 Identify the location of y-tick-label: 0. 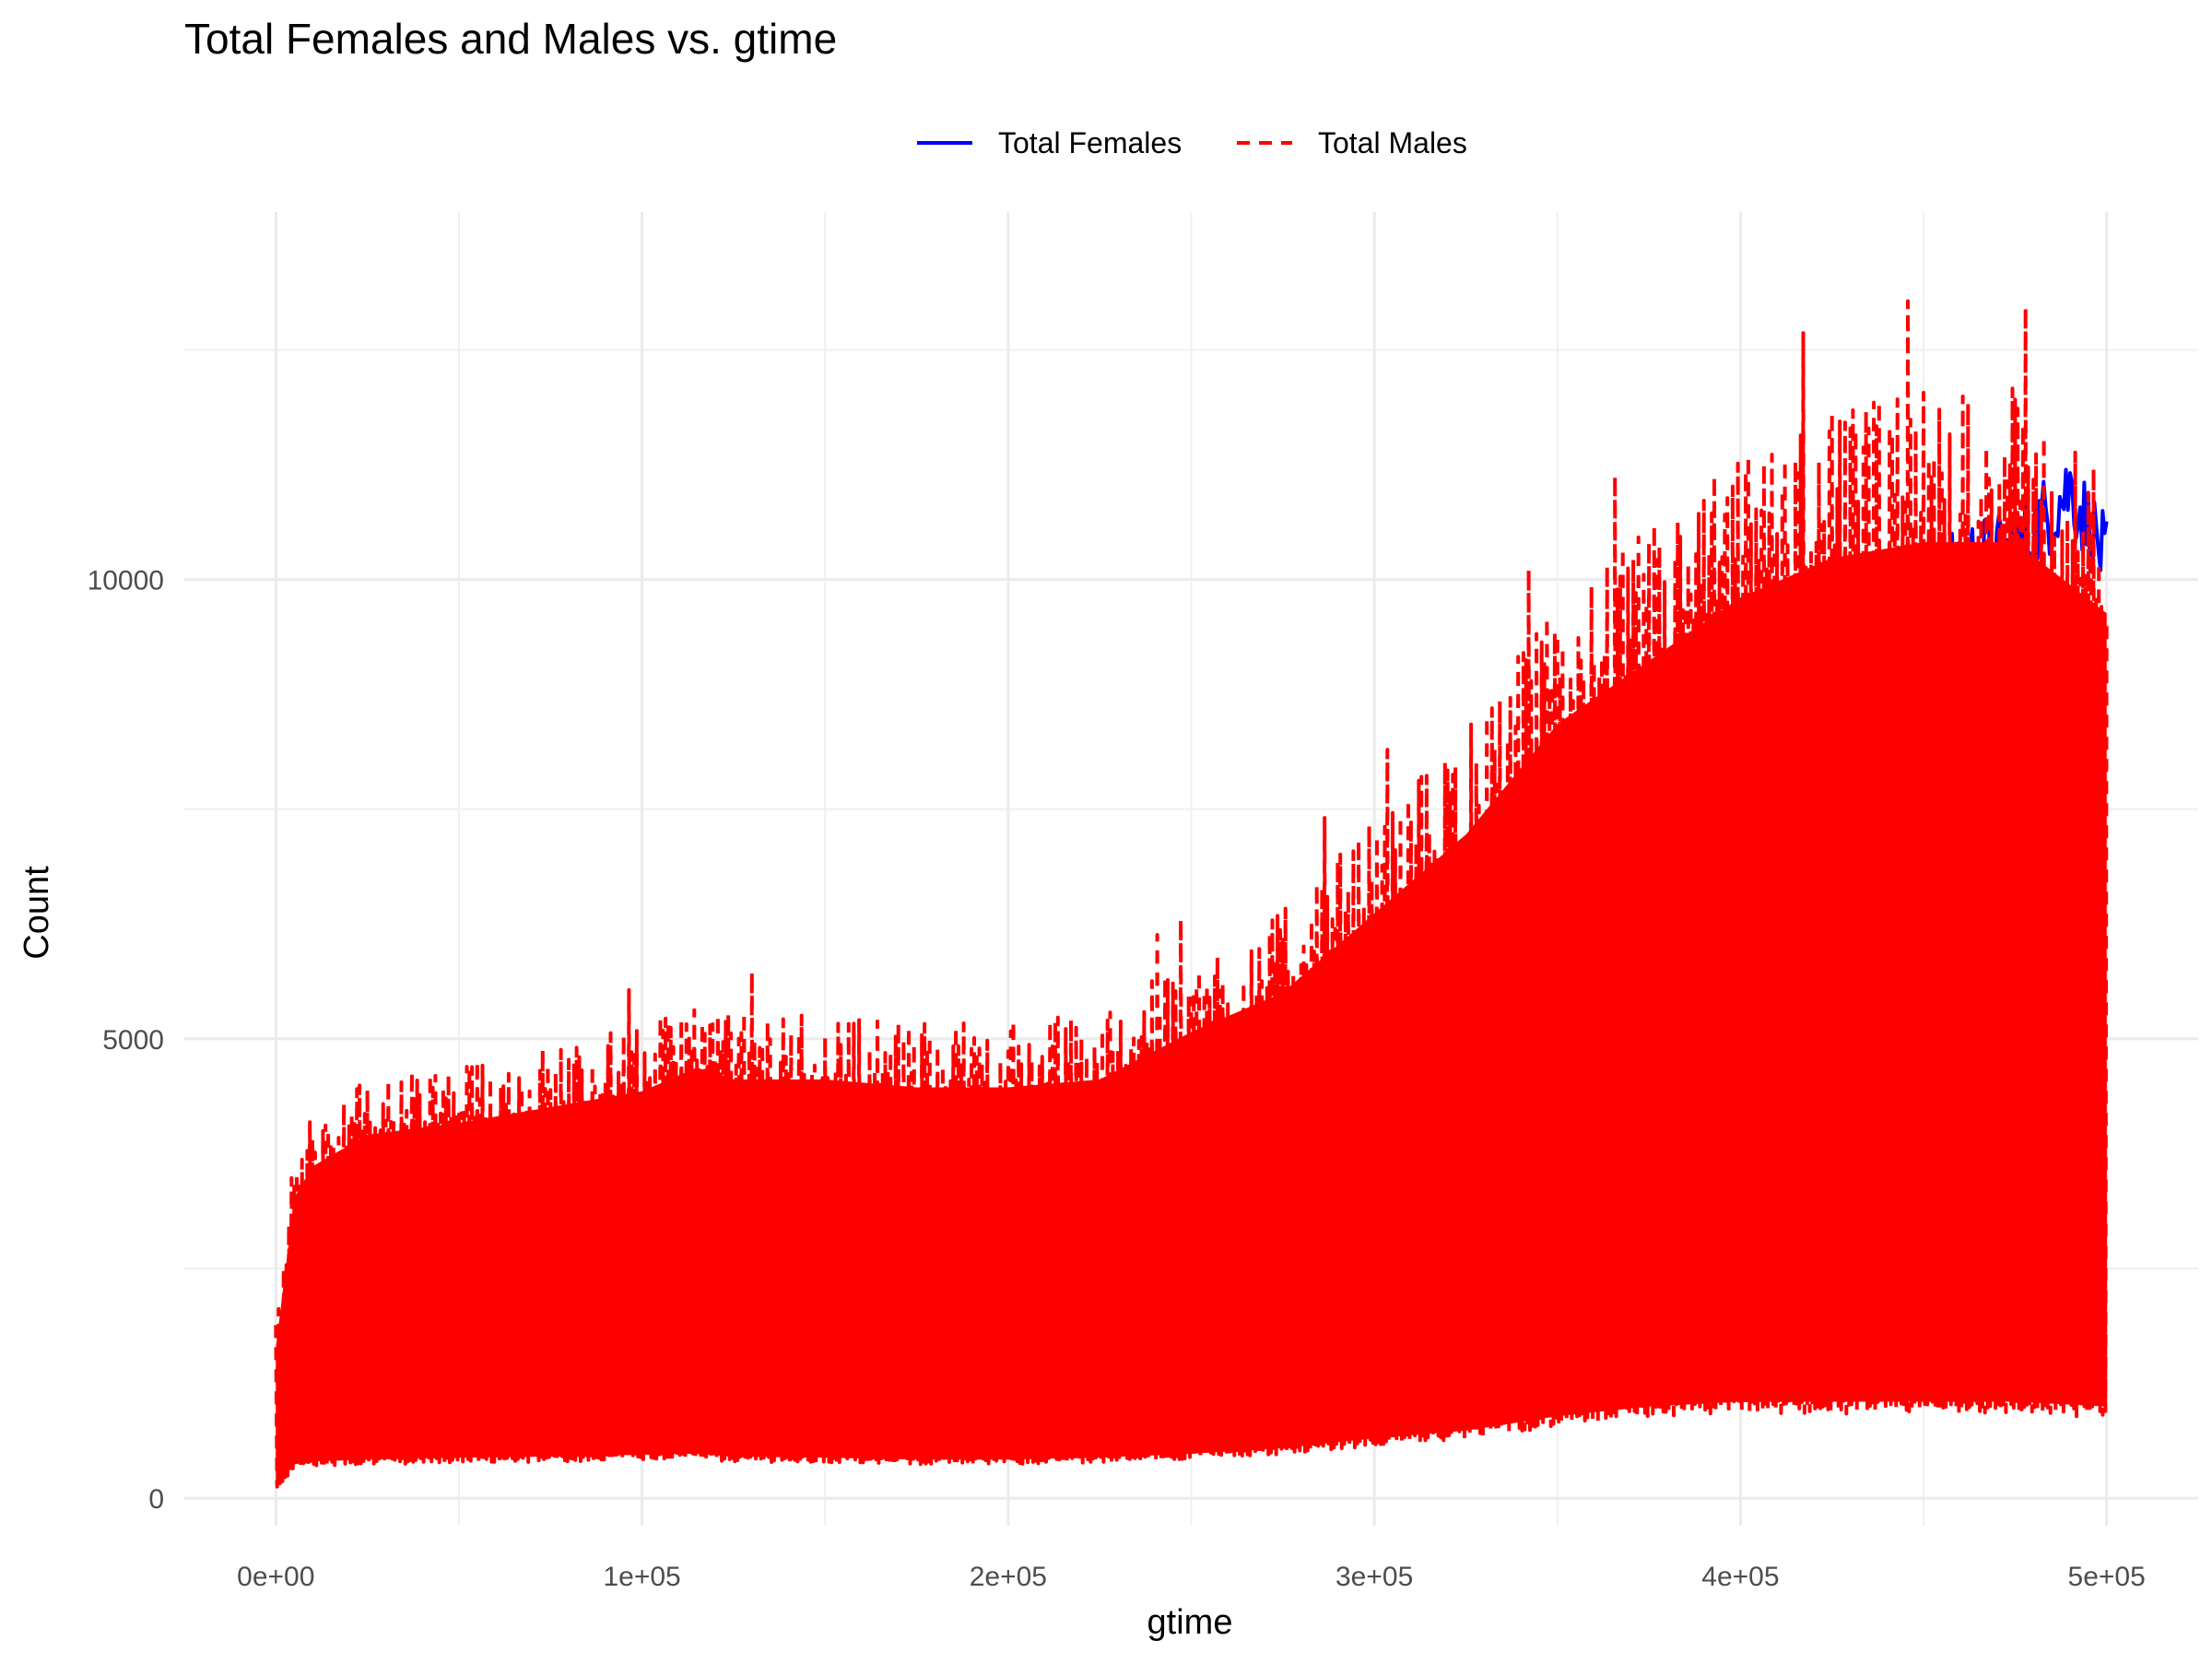
(156, 1499).